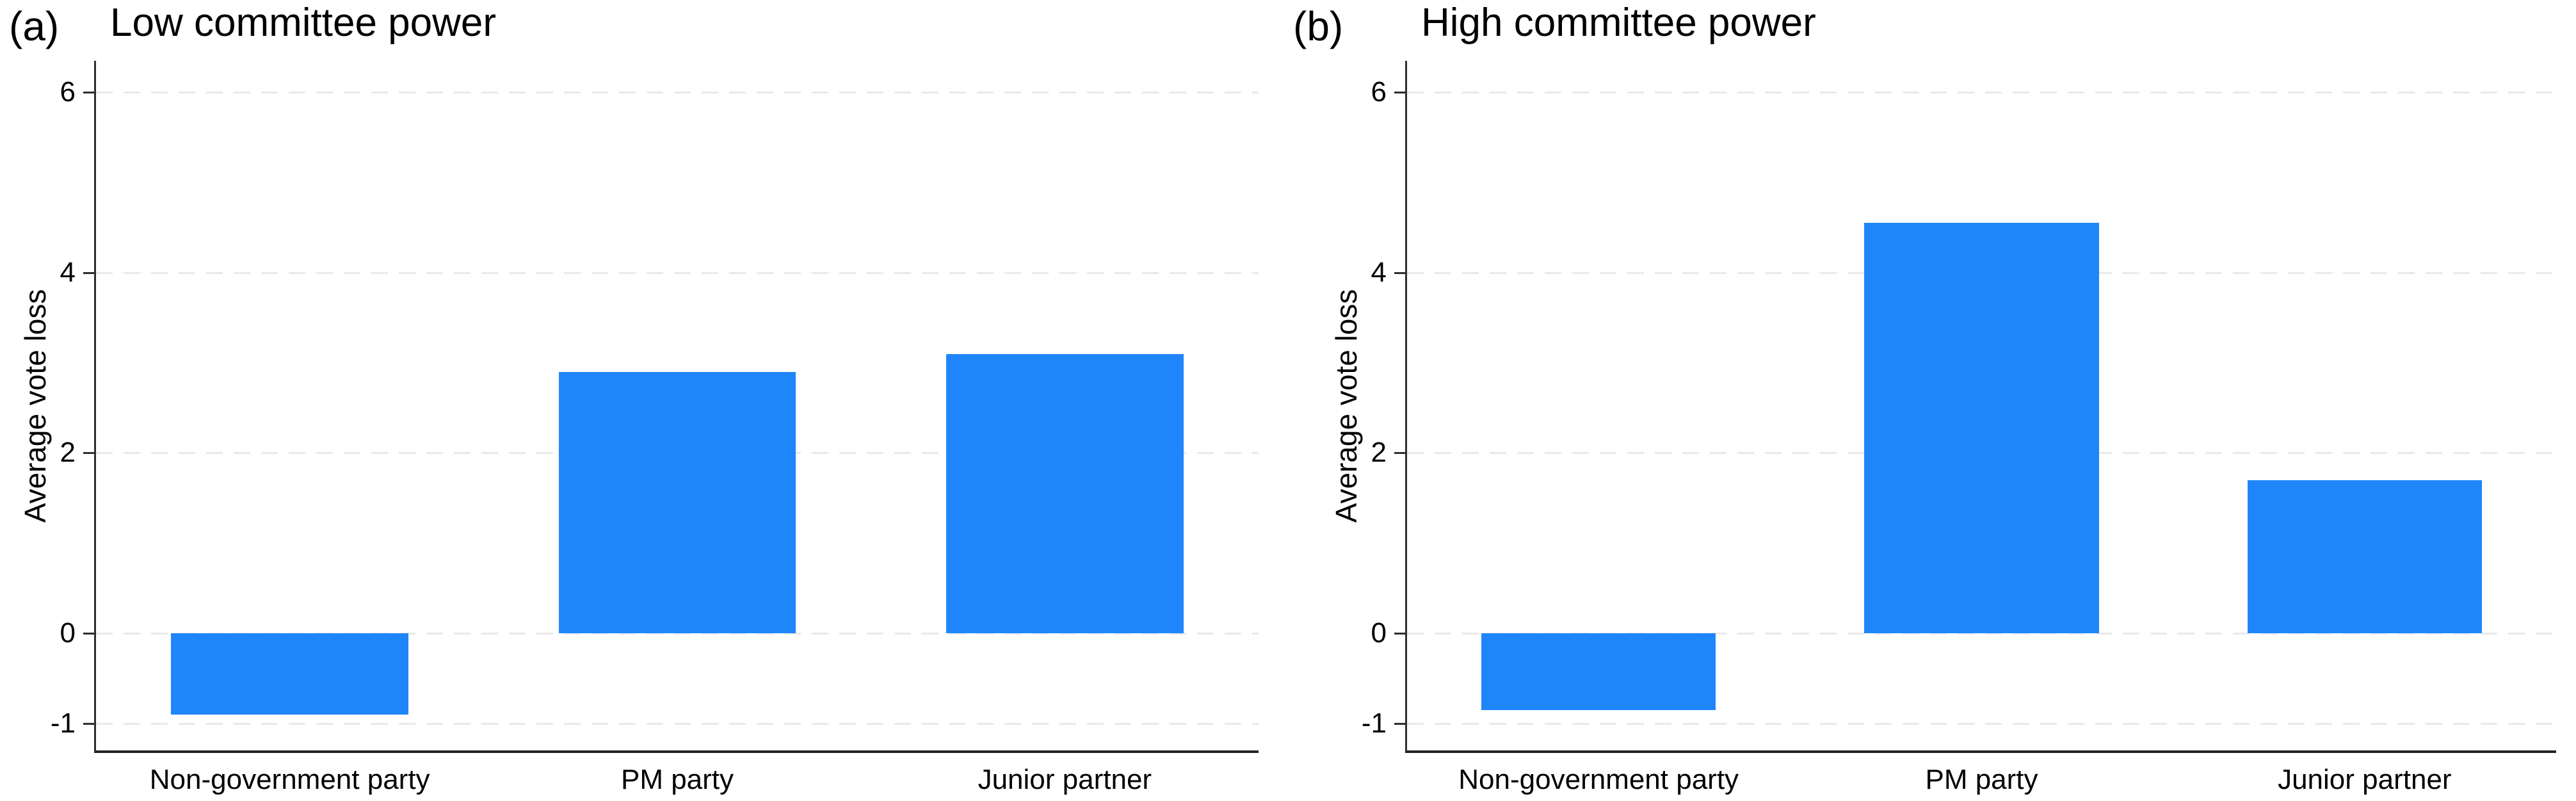 The image size is (2576, 801). What do you see at coordinates (1346, 406) in the screenshot?
I see `y-axis-title-b: Average vote loss` at bounding box center [1346, 406].